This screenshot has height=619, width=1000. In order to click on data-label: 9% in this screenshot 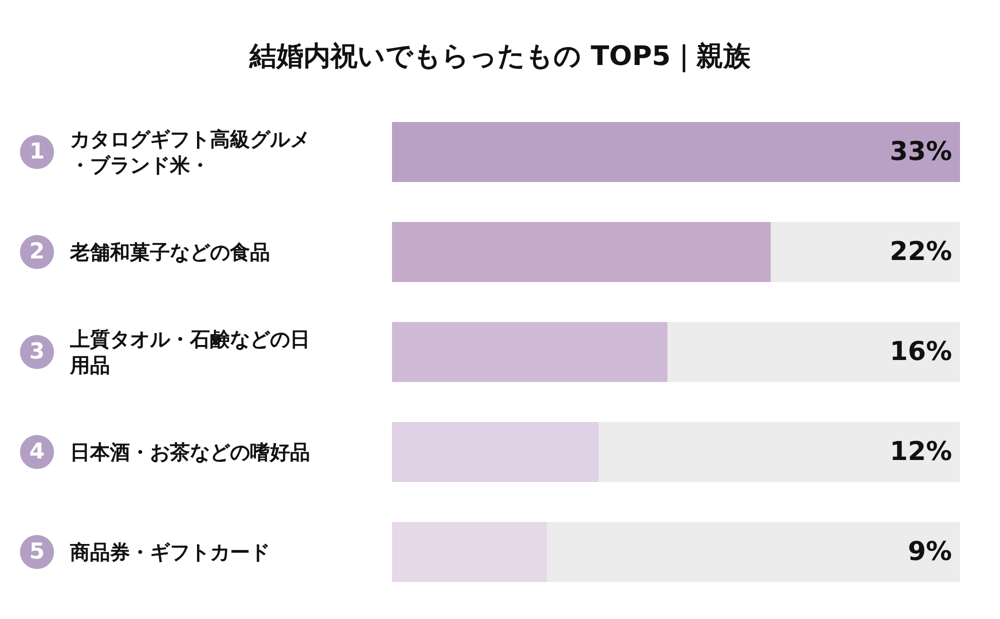, I will do `click(930, 552)`.